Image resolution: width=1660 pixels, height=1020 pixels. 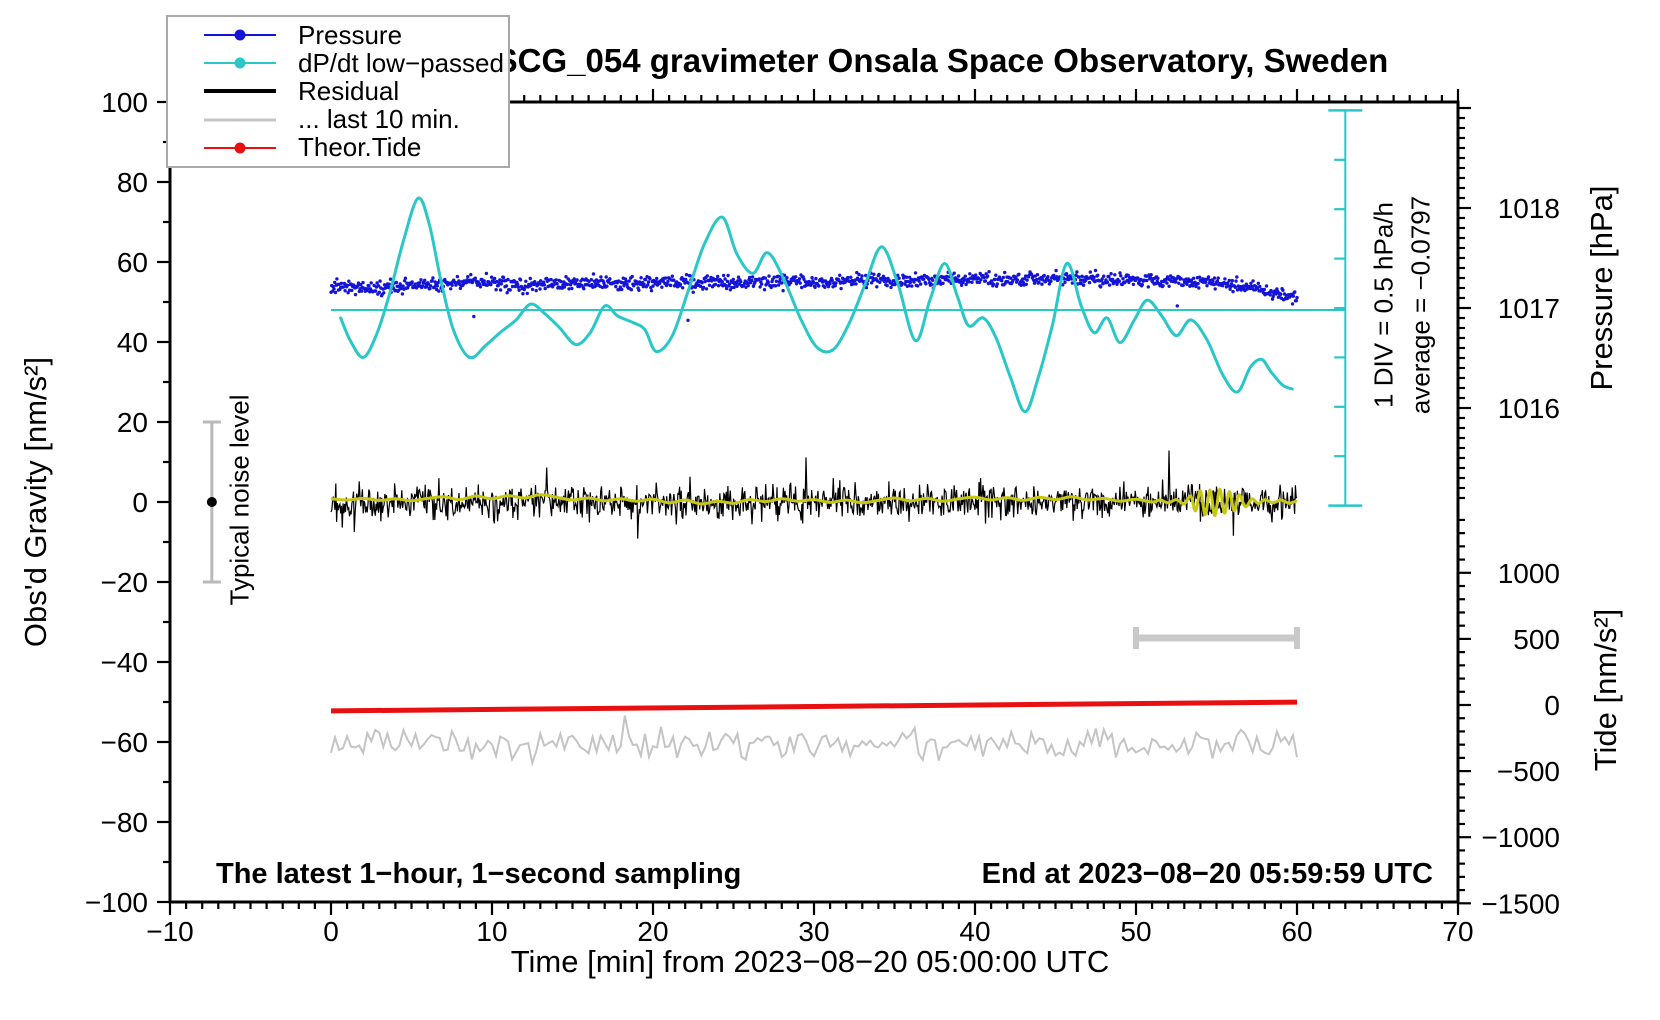 What do you see at coordinates (1529, 408) in the screenshot?
I see `pressure-tick-label: 1016` at bounding box center [1529, 408].